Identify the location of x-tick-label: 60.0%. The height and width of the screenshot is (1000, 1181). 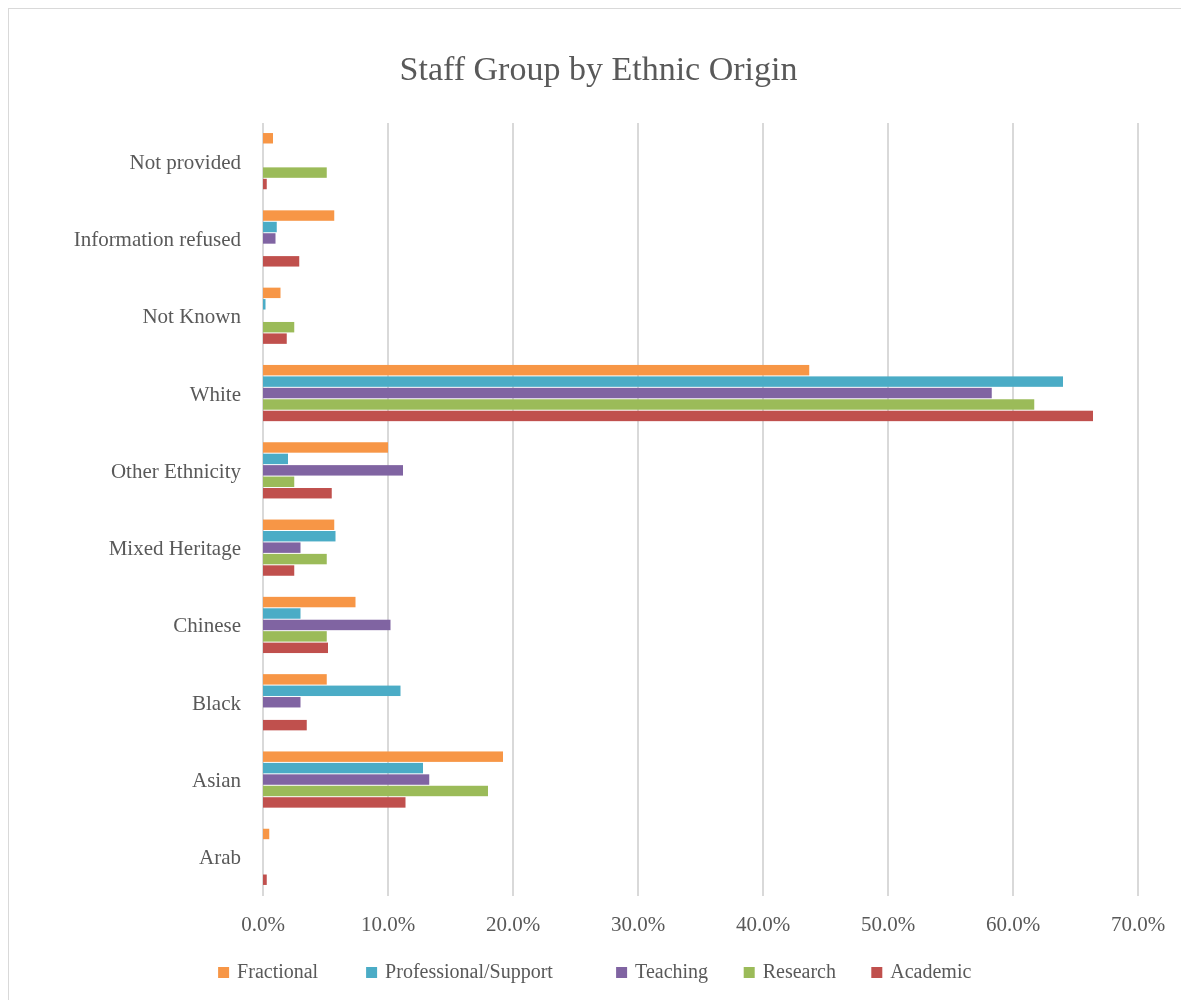
(1013, 924).